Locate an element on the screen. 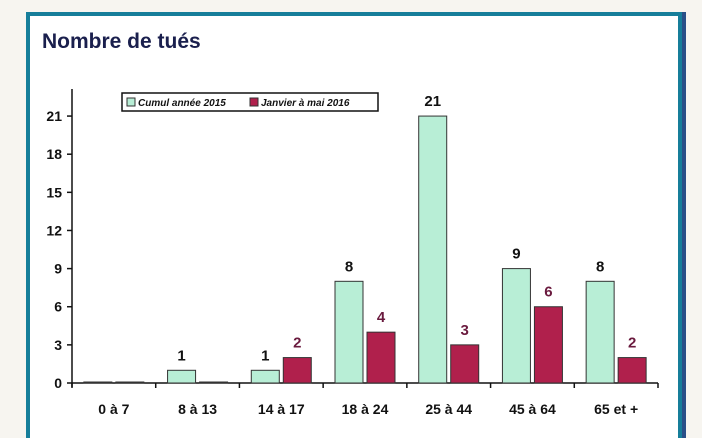 Image resolution: width=702 pixels, height=438 pixels. bar-value-label: 4 is located at coordinates (381, 317).